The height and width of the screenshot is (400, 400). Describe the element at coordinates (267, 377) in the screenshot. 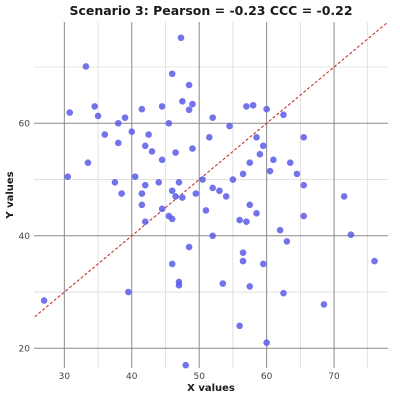

I see `x-tick-label: 60` at that location.